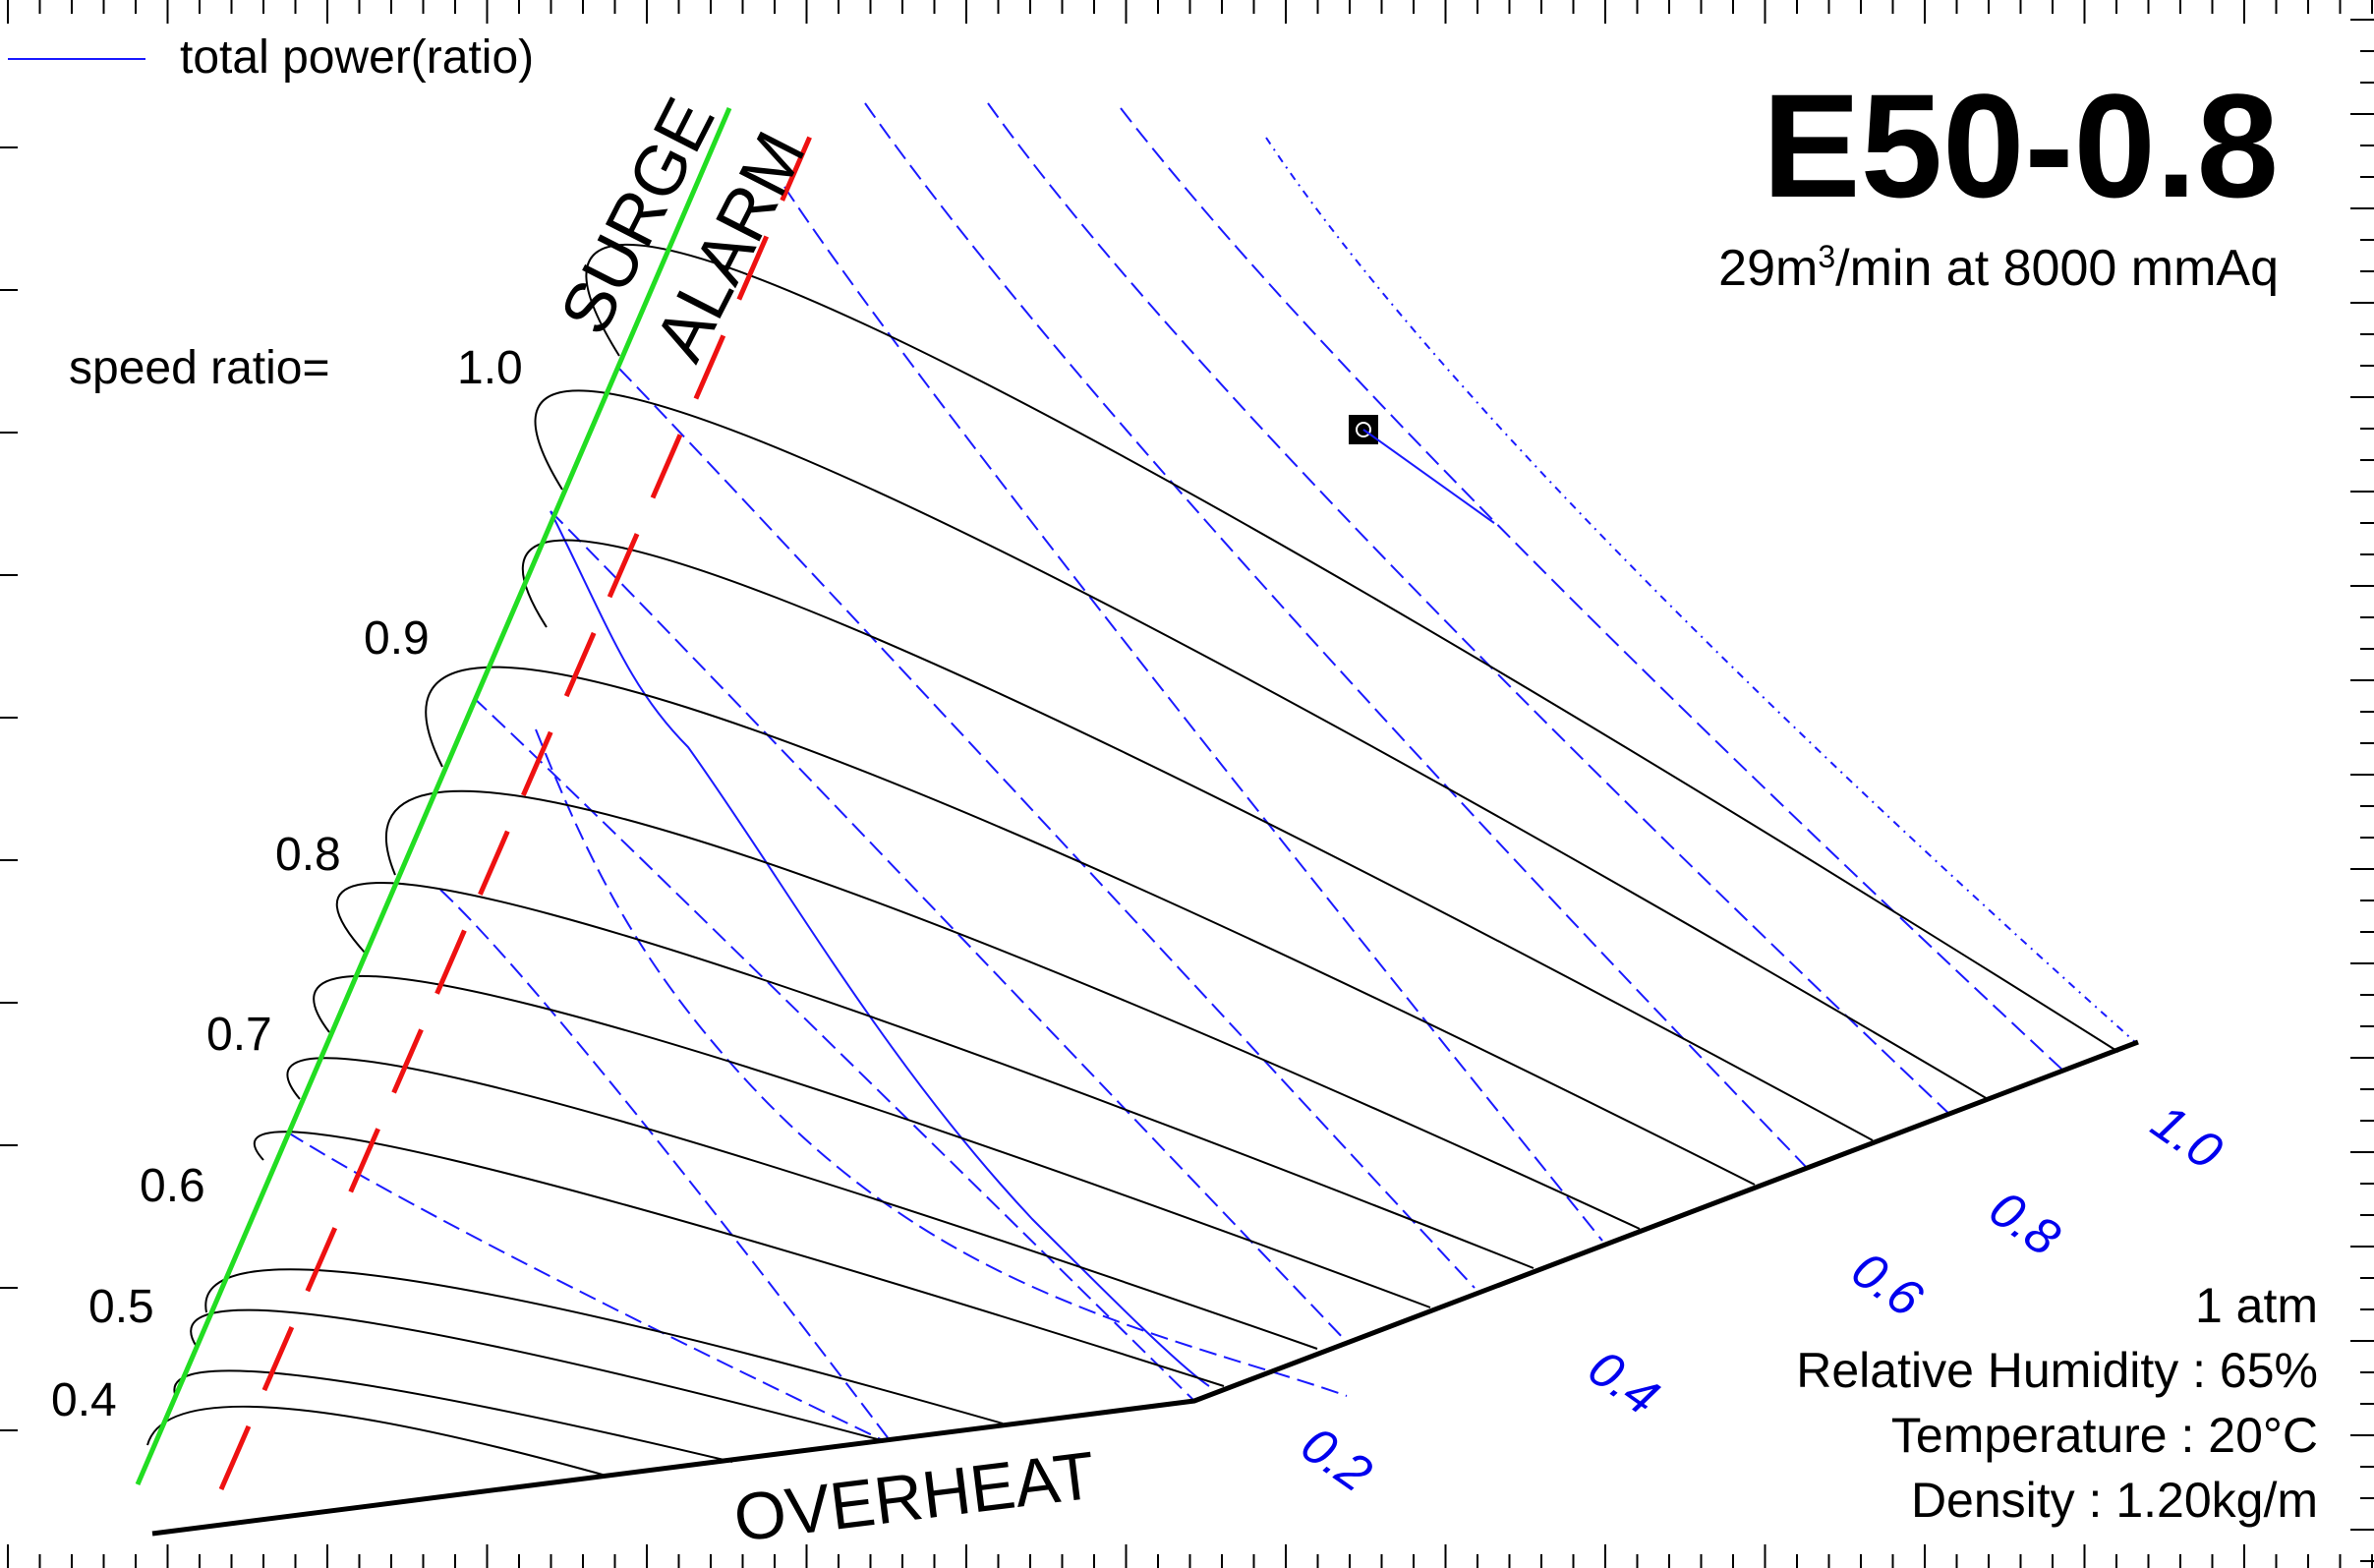 This screenshot has width=2374, height=1568. What do you see at coordinates (1422, 469) in the screenshot?
I see `operating-point-marker` at bounding box center [1422, 469].